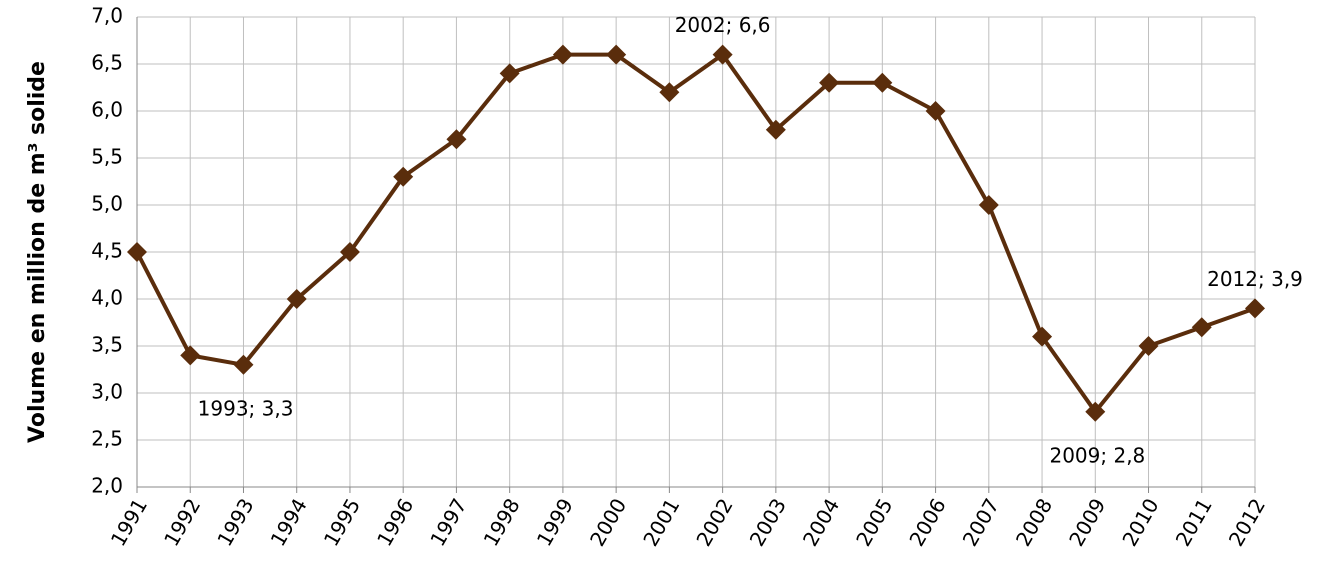  Describe the element at coordinates (107, 486) in the screenshot. I see `y-tick-label: 2,0` at that location.